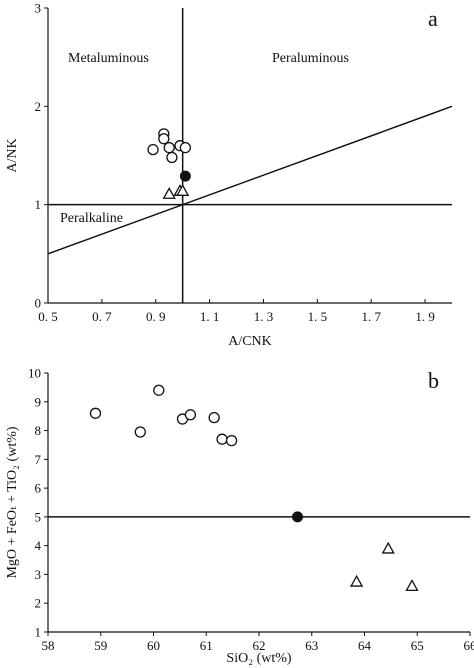 The width and height of the screenshot is (474, 668). What do you see at coordinates (108, 58) in the screenshot?
I see `region-label-metaluminous: Metaluminous` at bounding box center [108, 58].